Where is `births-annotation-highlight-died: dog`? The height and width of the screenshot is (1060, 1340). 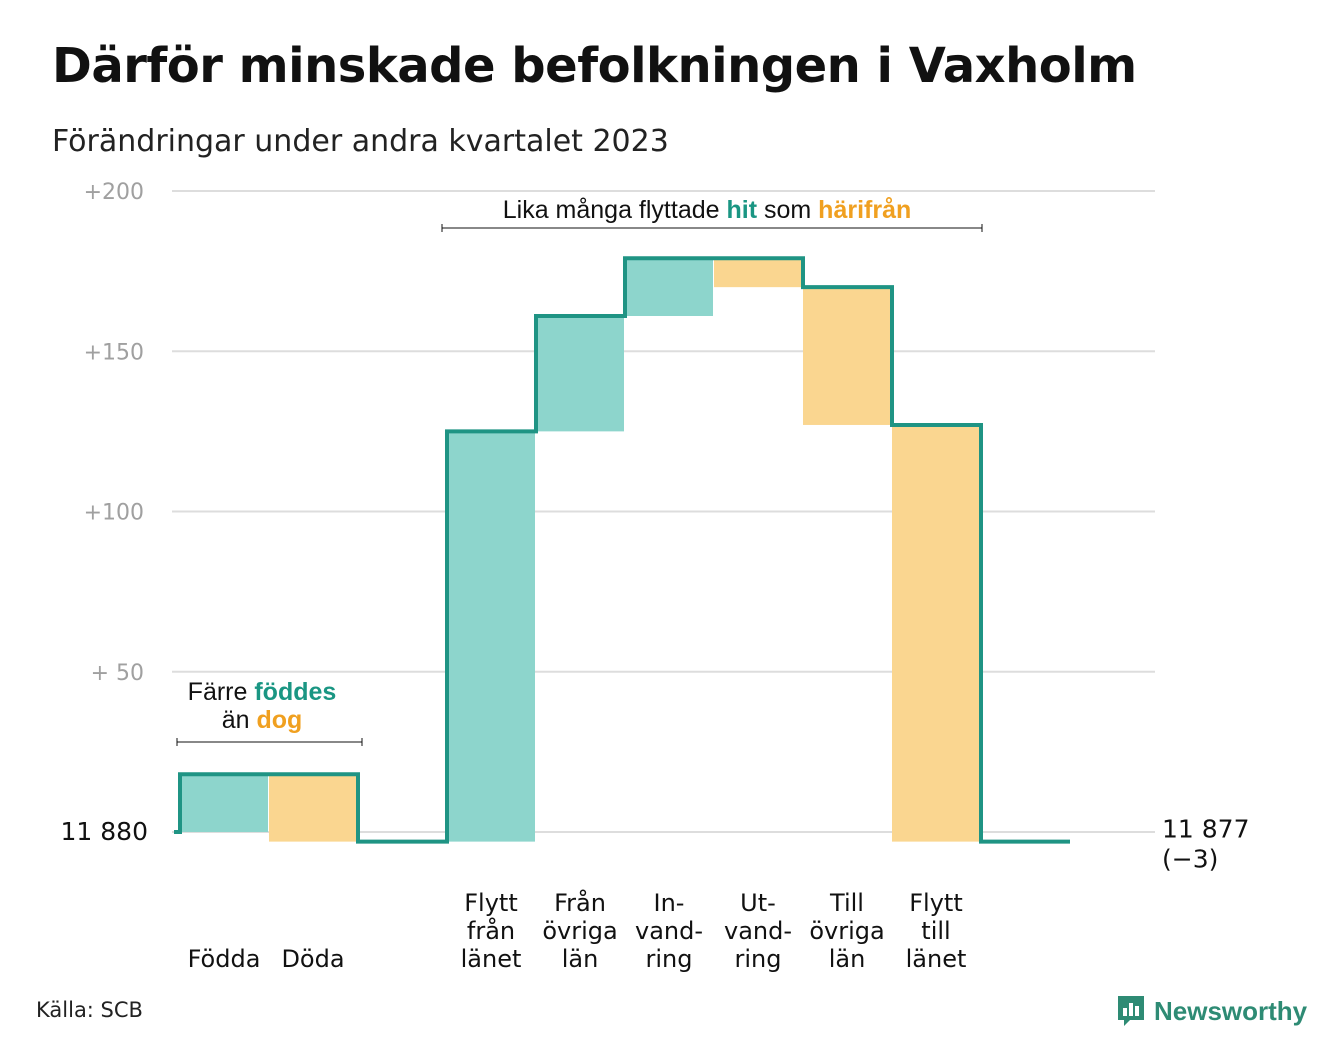 births-annotation-highlight-died: dog is located at coordinates (279, 720).